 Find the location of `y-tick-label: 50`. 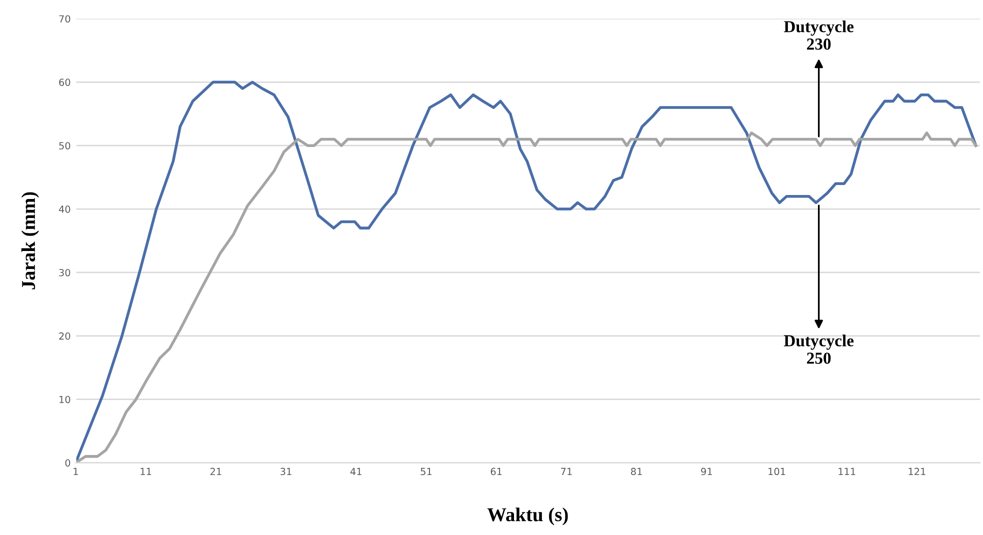

y-tick-label: 50 is located at coordinates (64, 146).